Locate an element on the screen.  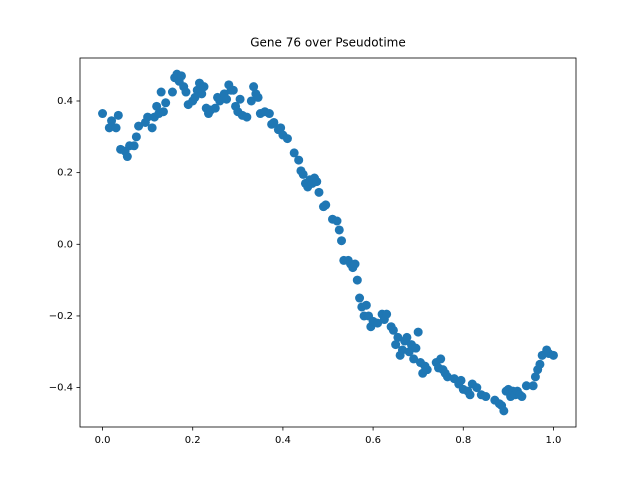
y-tick-label: 0.2 is located at coordinates (65, 173).